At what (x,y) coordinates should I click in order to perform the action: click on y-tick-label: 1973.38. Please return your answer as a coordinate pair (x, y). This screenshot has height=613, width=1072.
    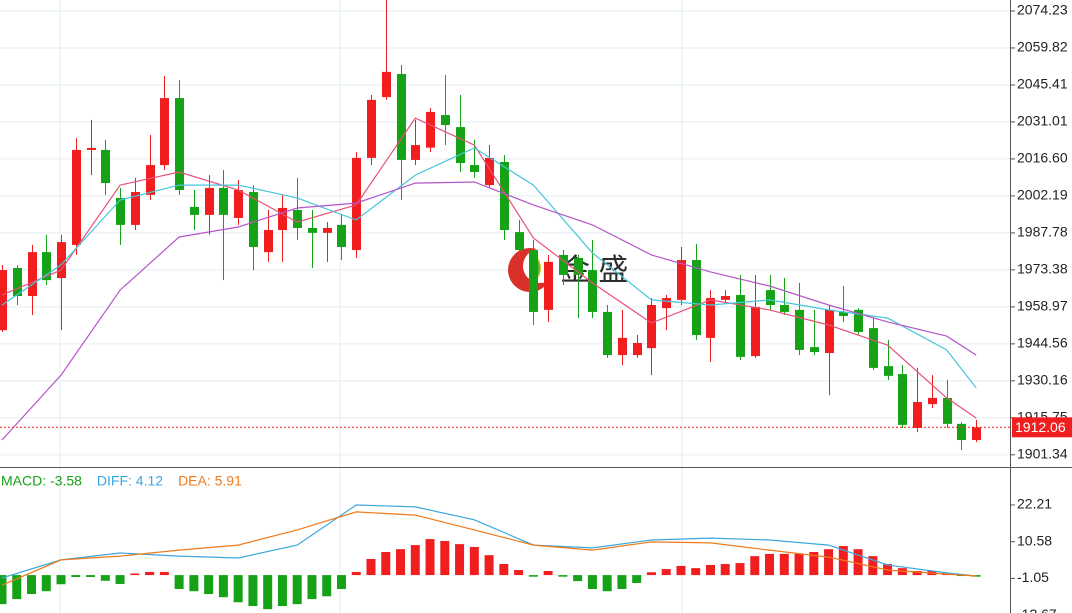
    Looking at the image, I should click on (1042, 269).